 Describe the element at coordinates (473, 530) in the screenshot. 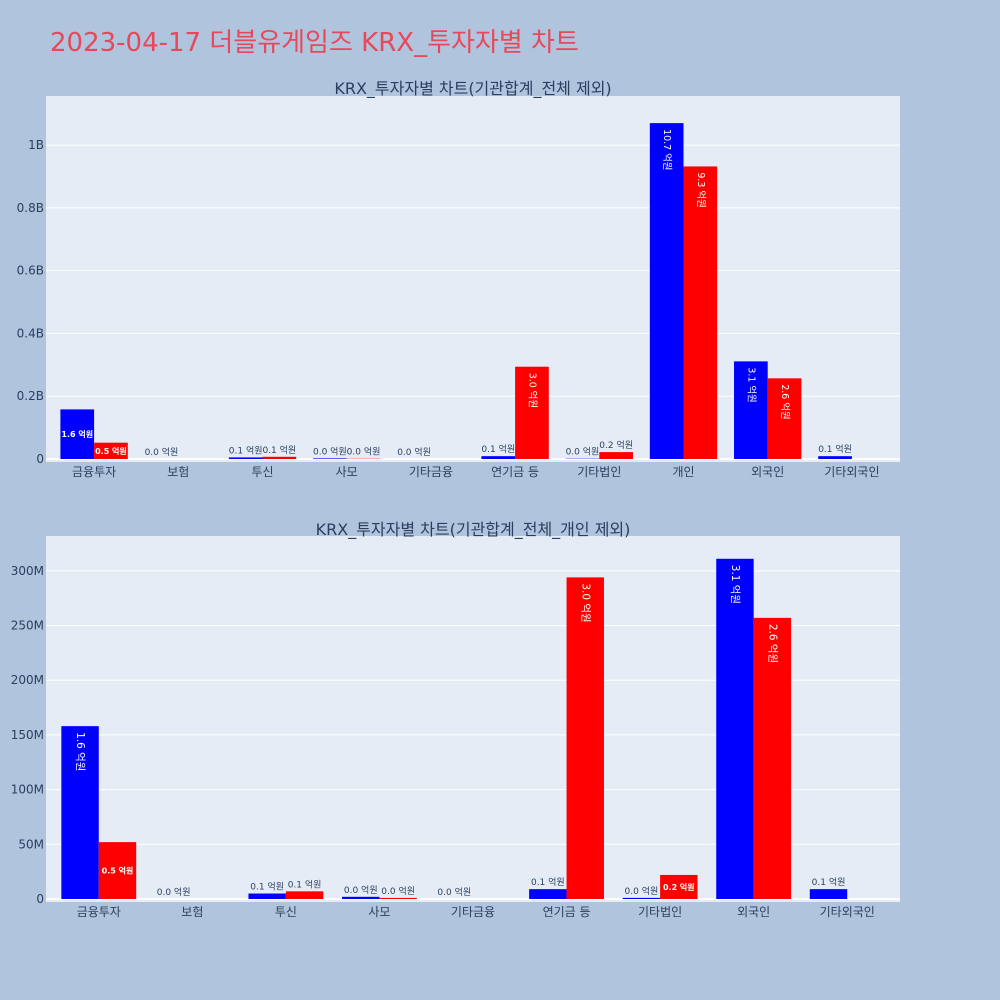

I see `chart-title: KRX_투자자별 차트(기관합계_전체_개인 제외)` at that location.